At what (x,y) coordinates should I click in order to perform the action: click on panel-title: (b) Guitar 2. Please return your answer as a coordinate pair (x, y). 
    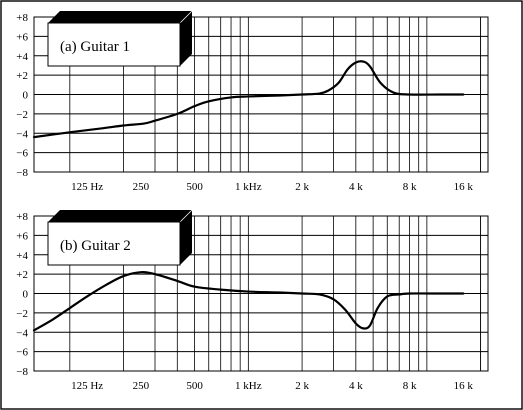
    Looking at the image, I should click on (95, 246).